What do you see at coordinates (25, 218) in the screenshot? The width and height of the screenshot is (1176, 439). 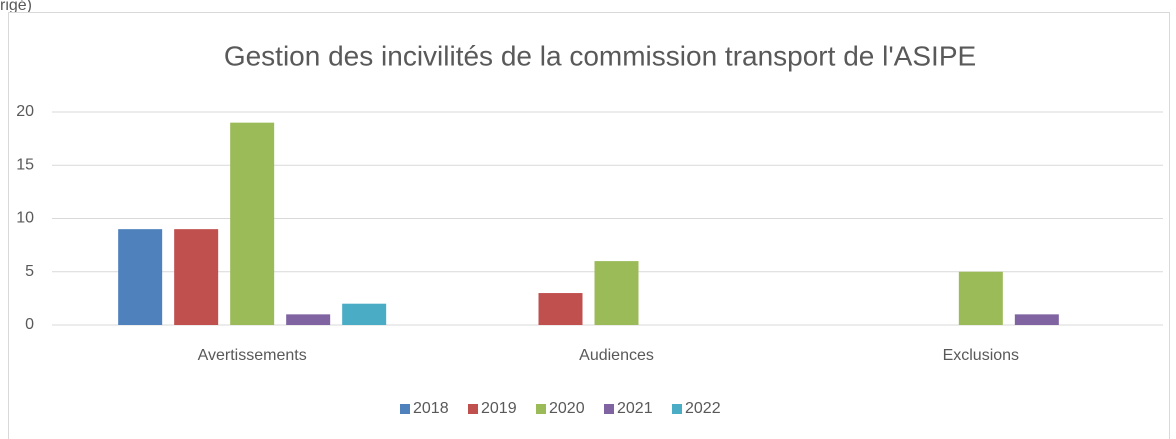 I see `y-tick-label: 10` at bounding box center [25, 218].